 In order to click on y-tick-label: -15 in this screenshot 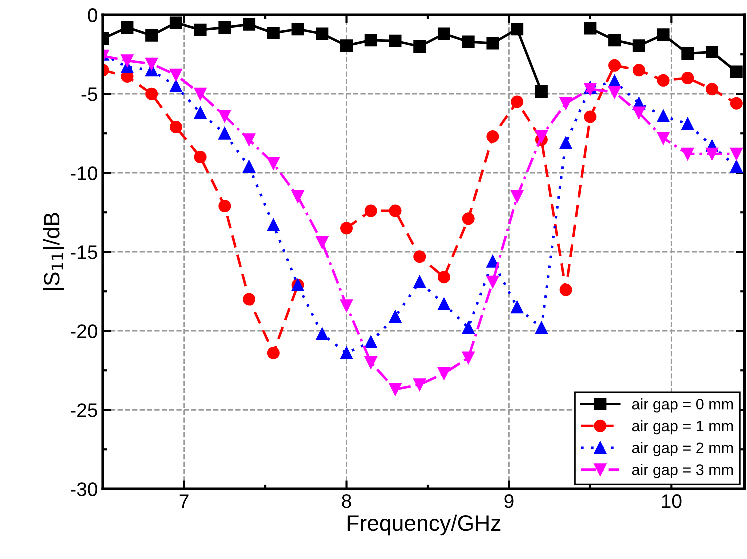, I will do `click(84, 253)`.